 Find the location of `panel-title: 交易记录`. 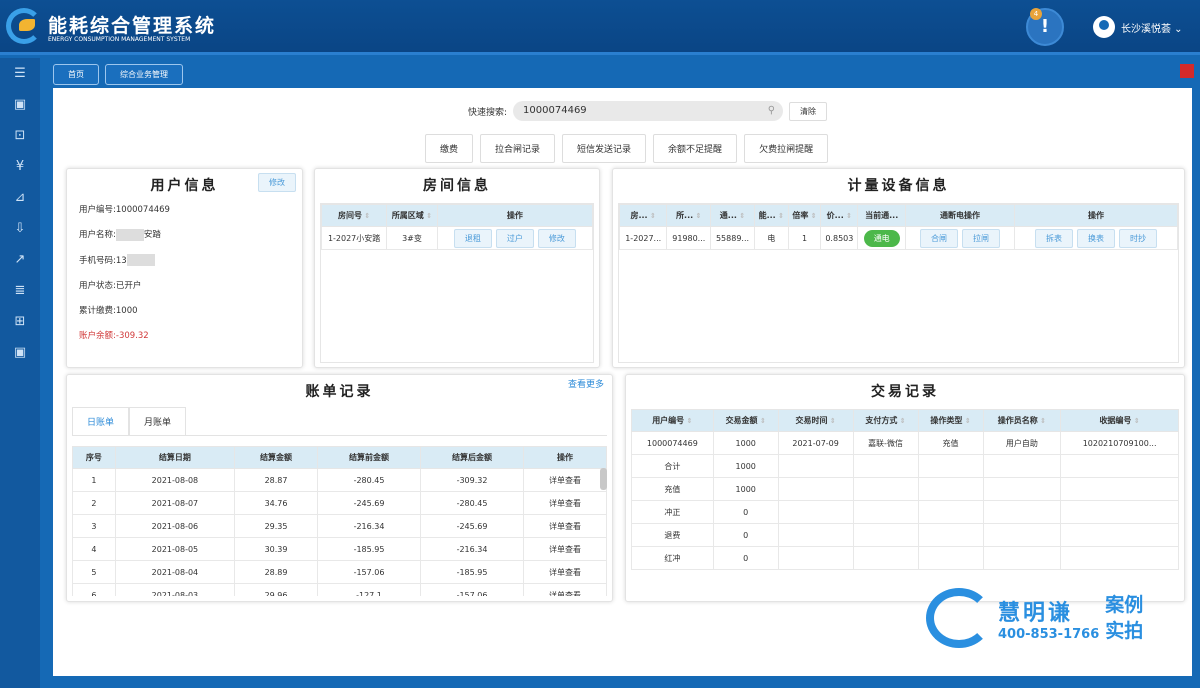

panel-title: 交易记录 is located at coordinates (905, 392).